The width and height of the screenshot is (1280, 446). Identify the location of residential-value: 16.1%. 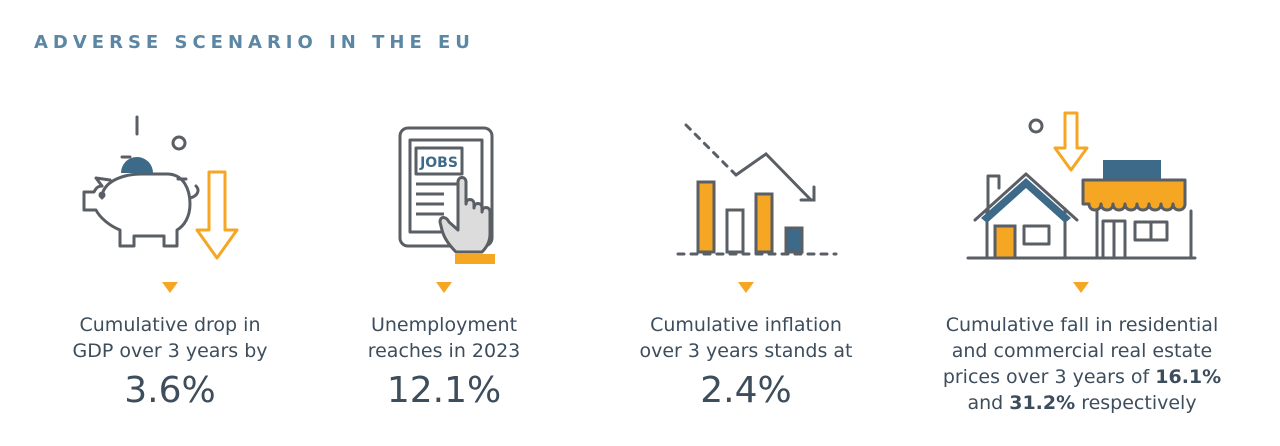
(1188, 377).